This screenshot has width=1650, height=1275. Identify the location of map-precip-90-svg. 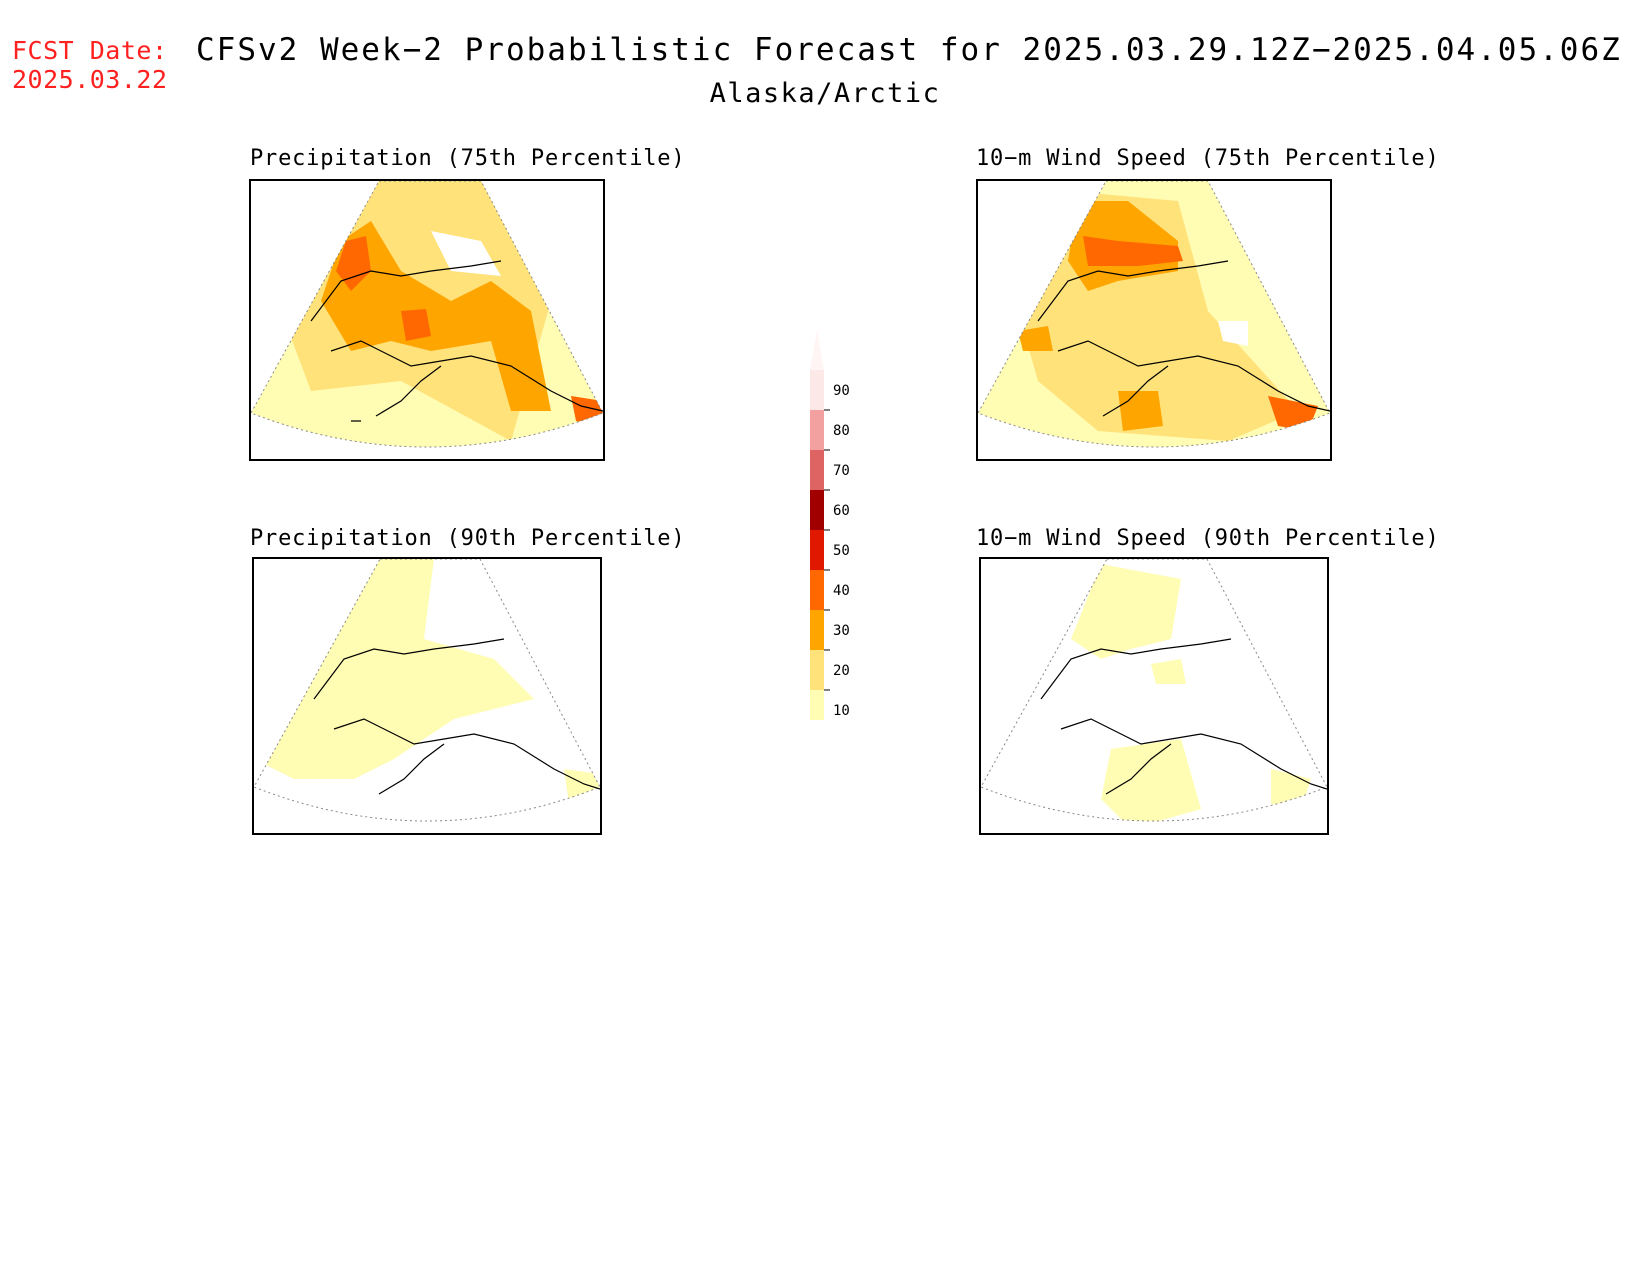
(427, 690).